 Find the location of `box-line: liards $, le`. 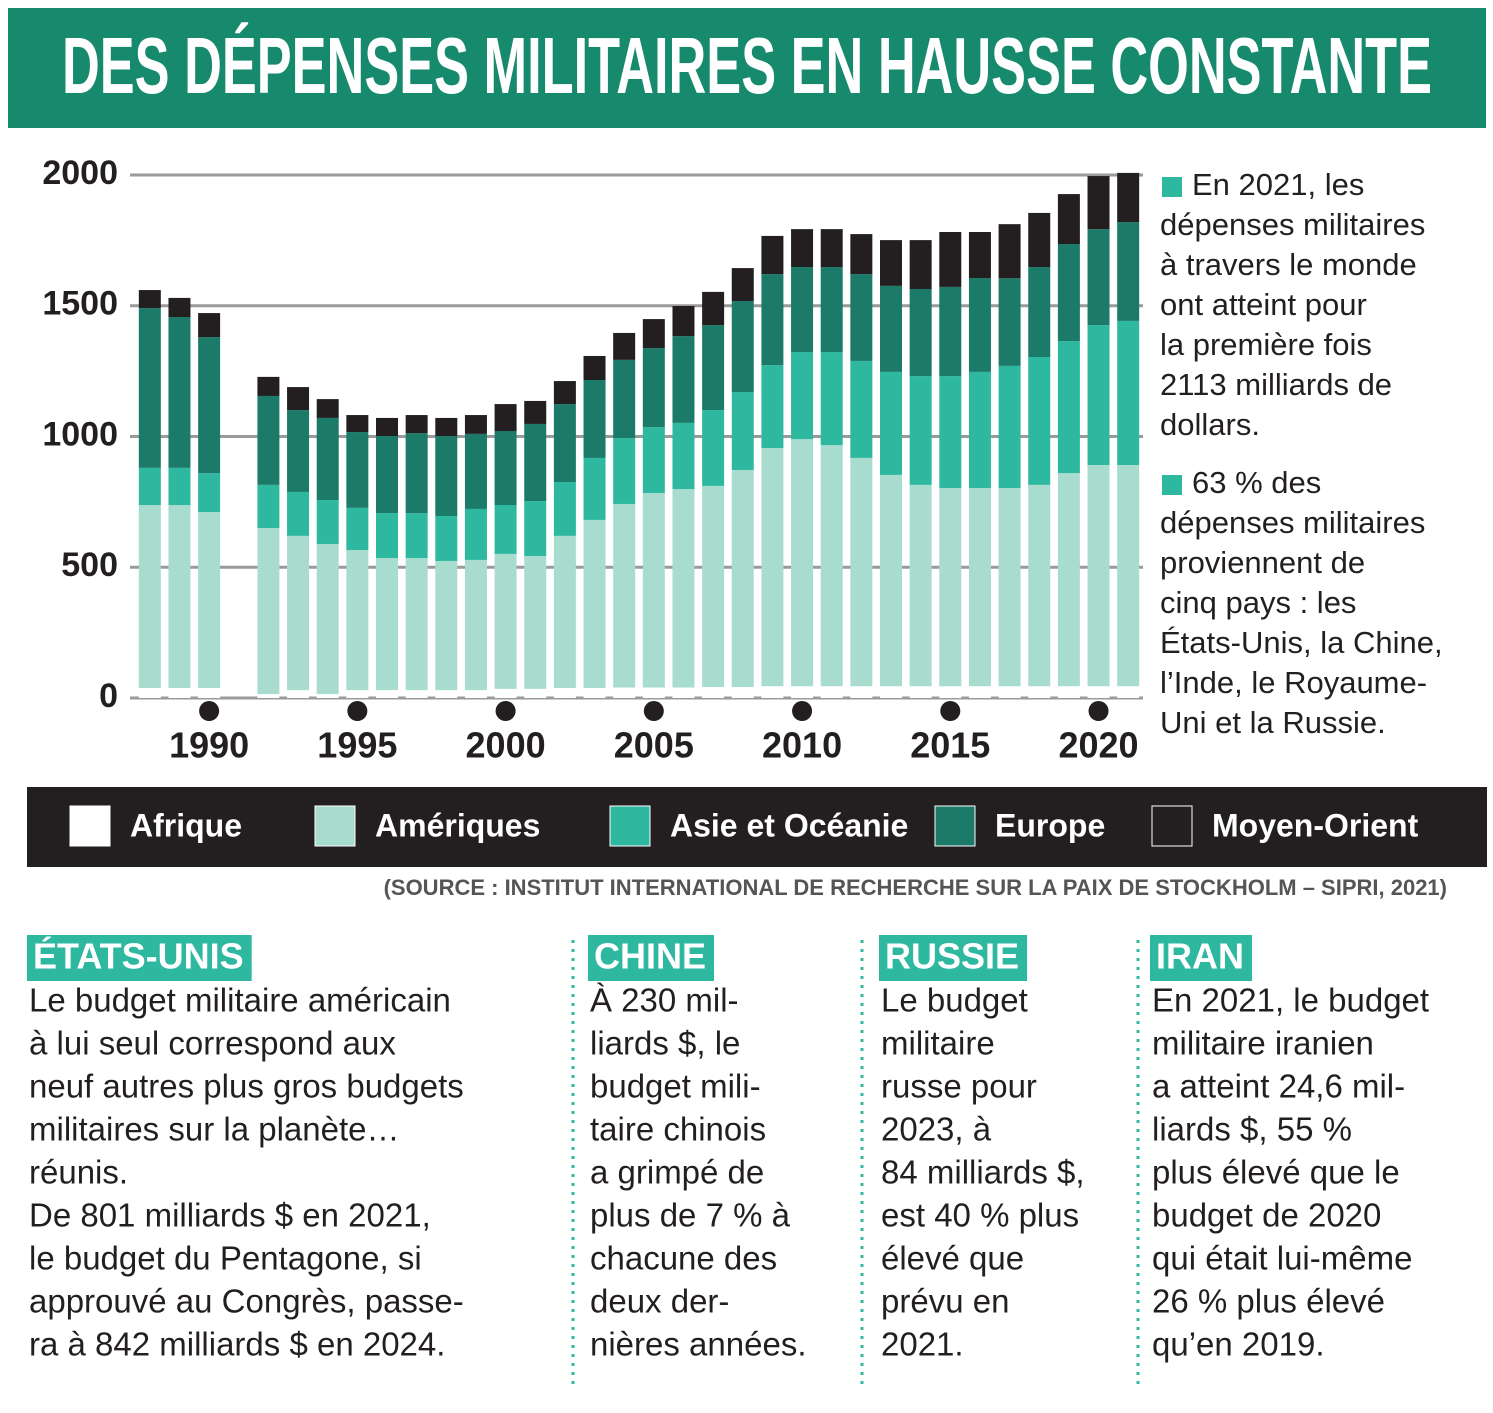

box-line: liards $, le is located at coordinates (665, 1043).